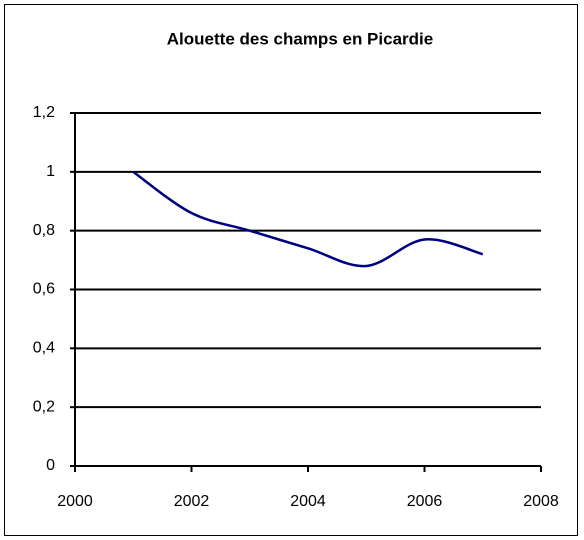  I want to click on x-tick-label: 2000, so click(75, 501).